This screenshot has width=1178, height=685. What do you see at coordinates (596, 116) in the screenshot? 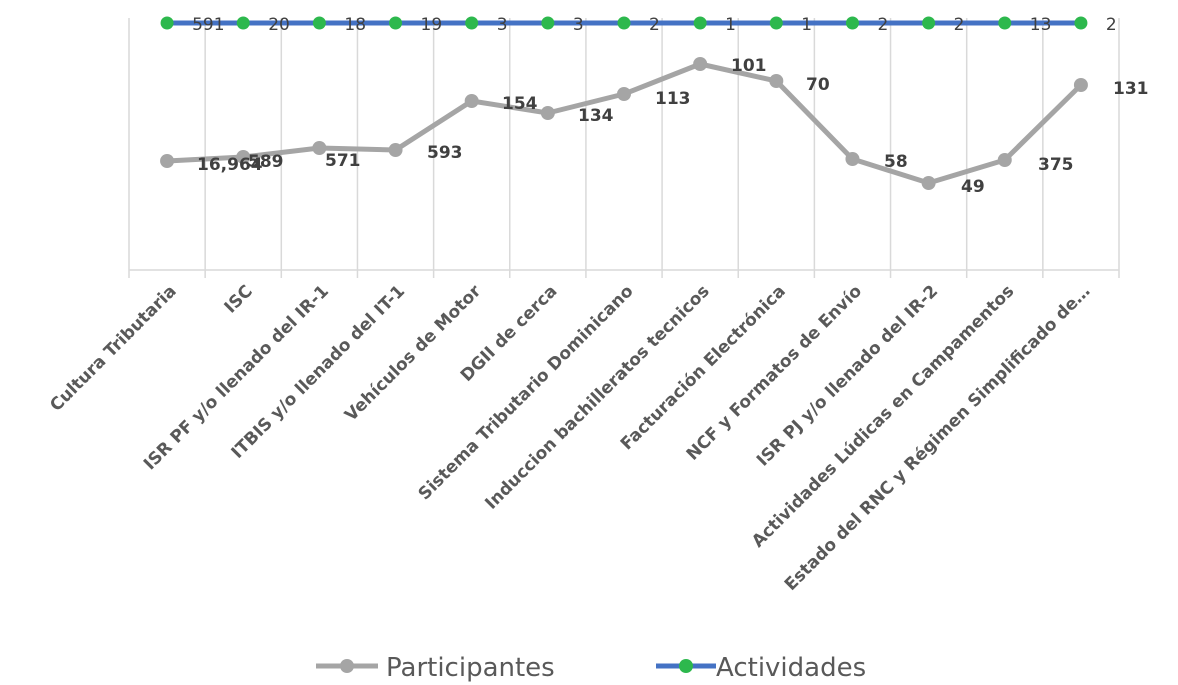
I see `data-label-participantes: 134` at bounding box center [596, 116].